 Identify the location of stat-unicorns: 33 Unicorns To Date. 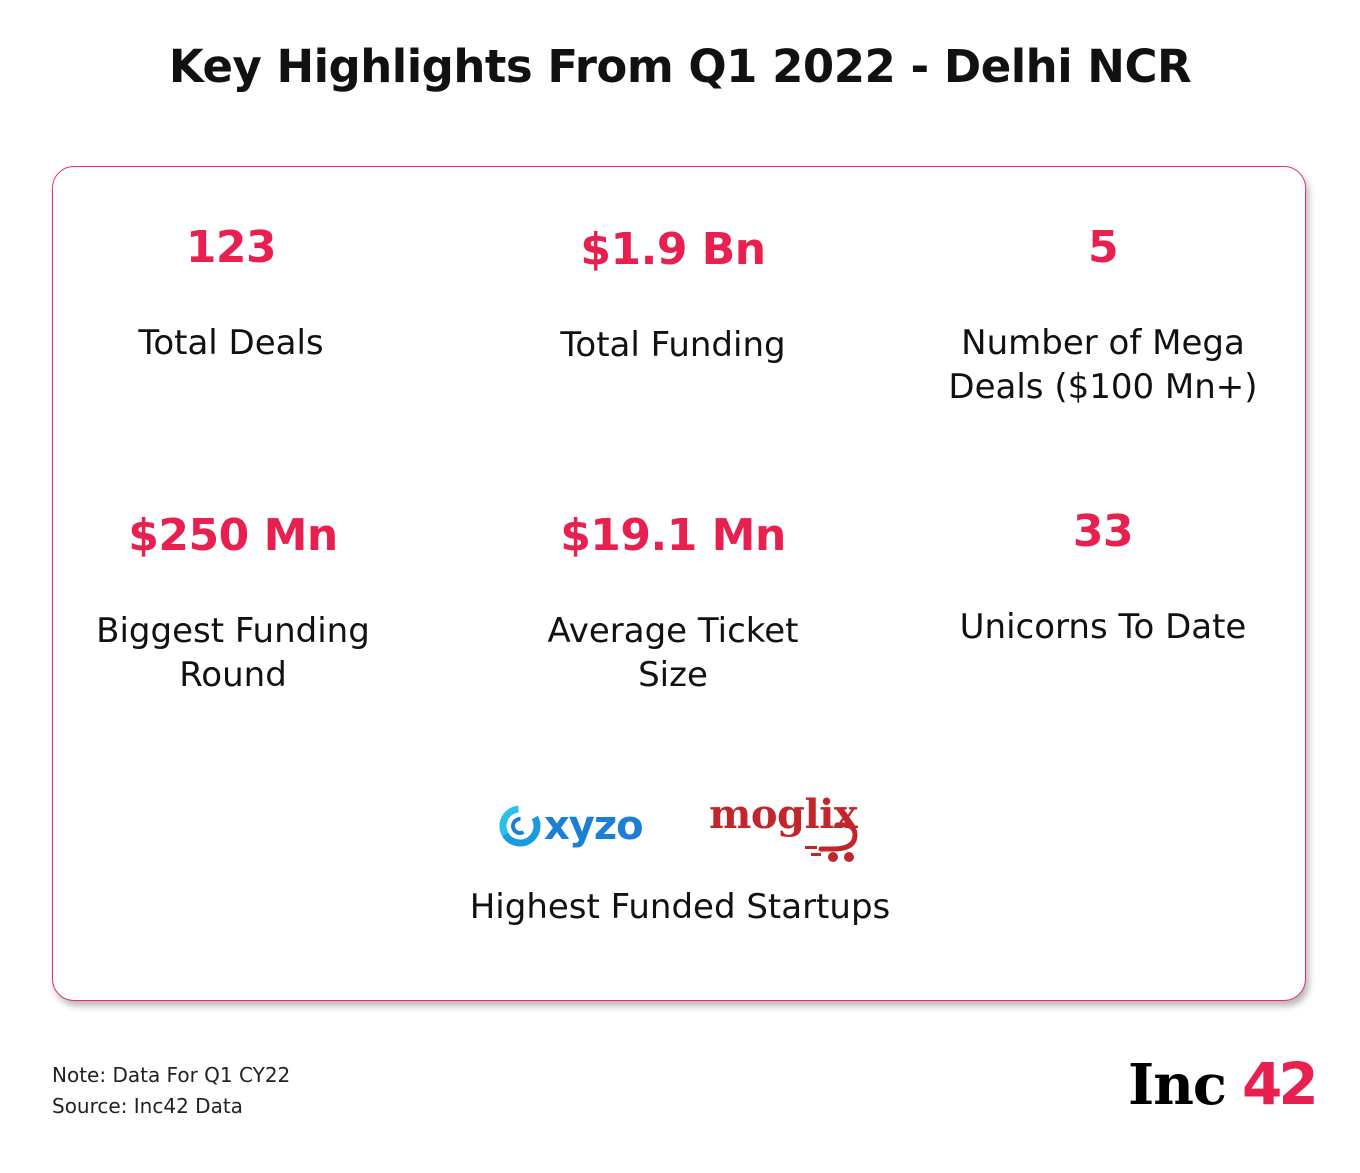
(1103, 578).